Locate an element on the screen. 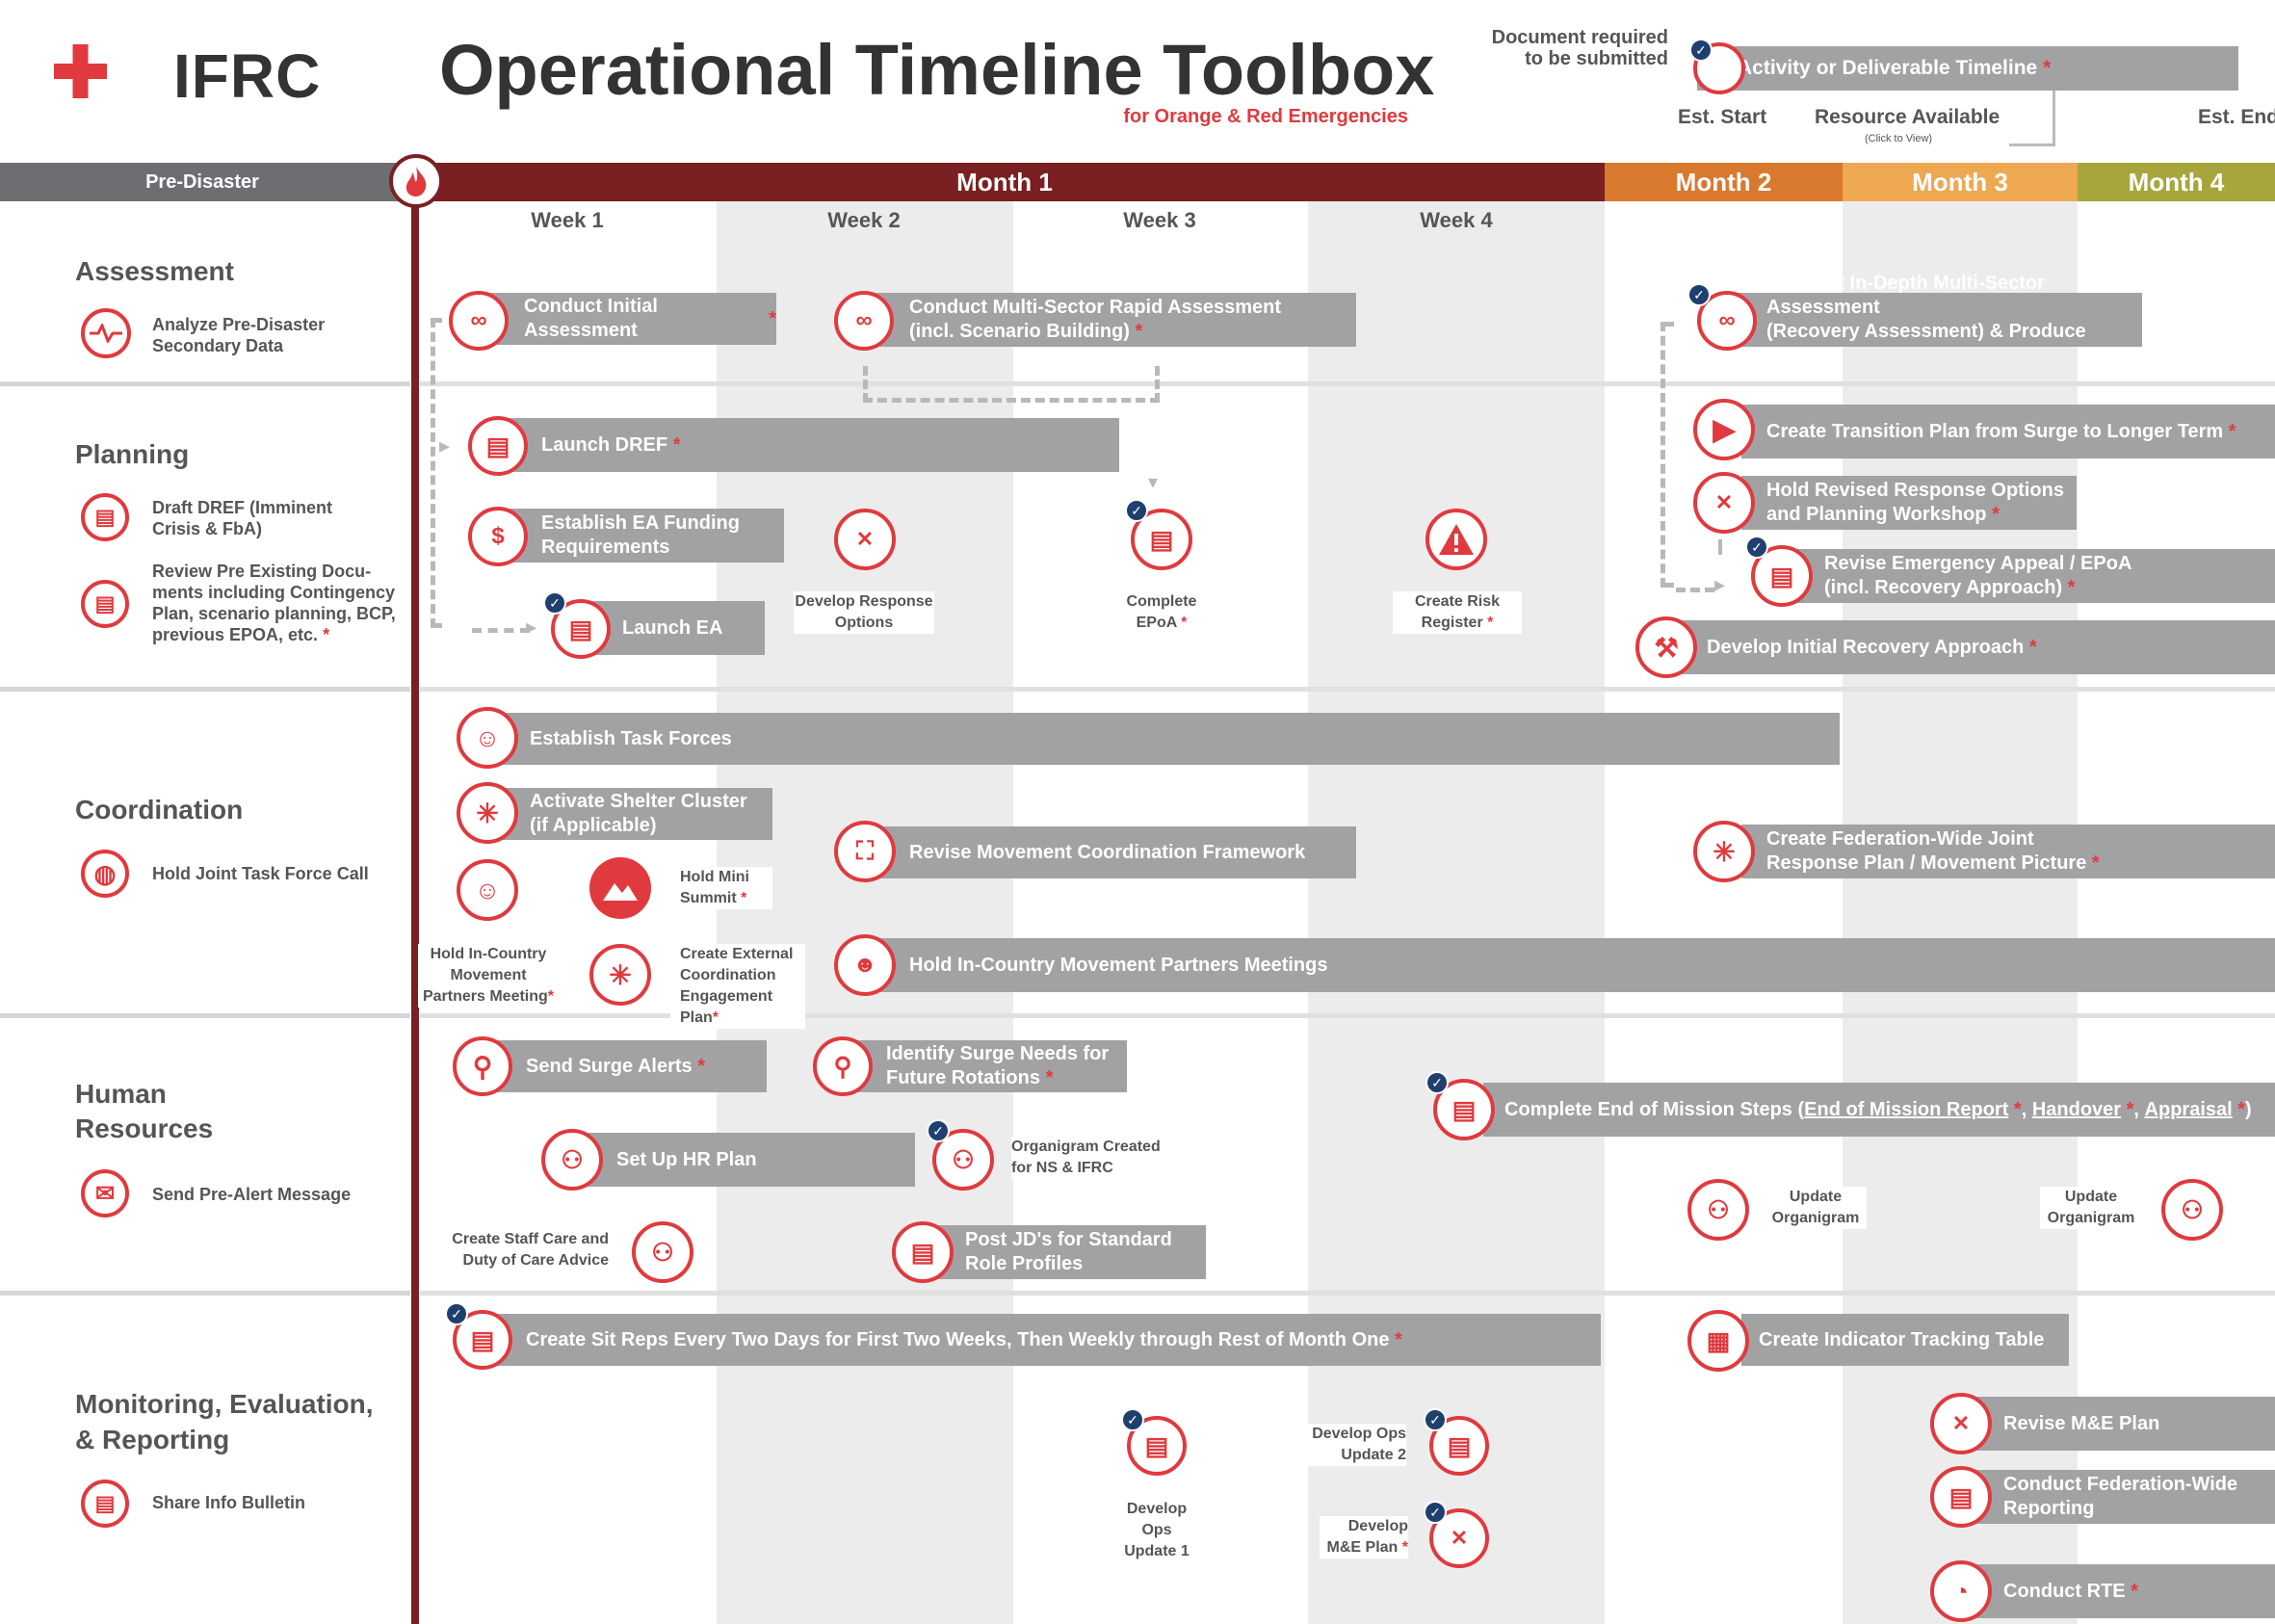 The height and width of the screenshot is (1624, 2275). bar-surge-alerts: Send Surge Alerts * is located at coordinates (629, 1066).